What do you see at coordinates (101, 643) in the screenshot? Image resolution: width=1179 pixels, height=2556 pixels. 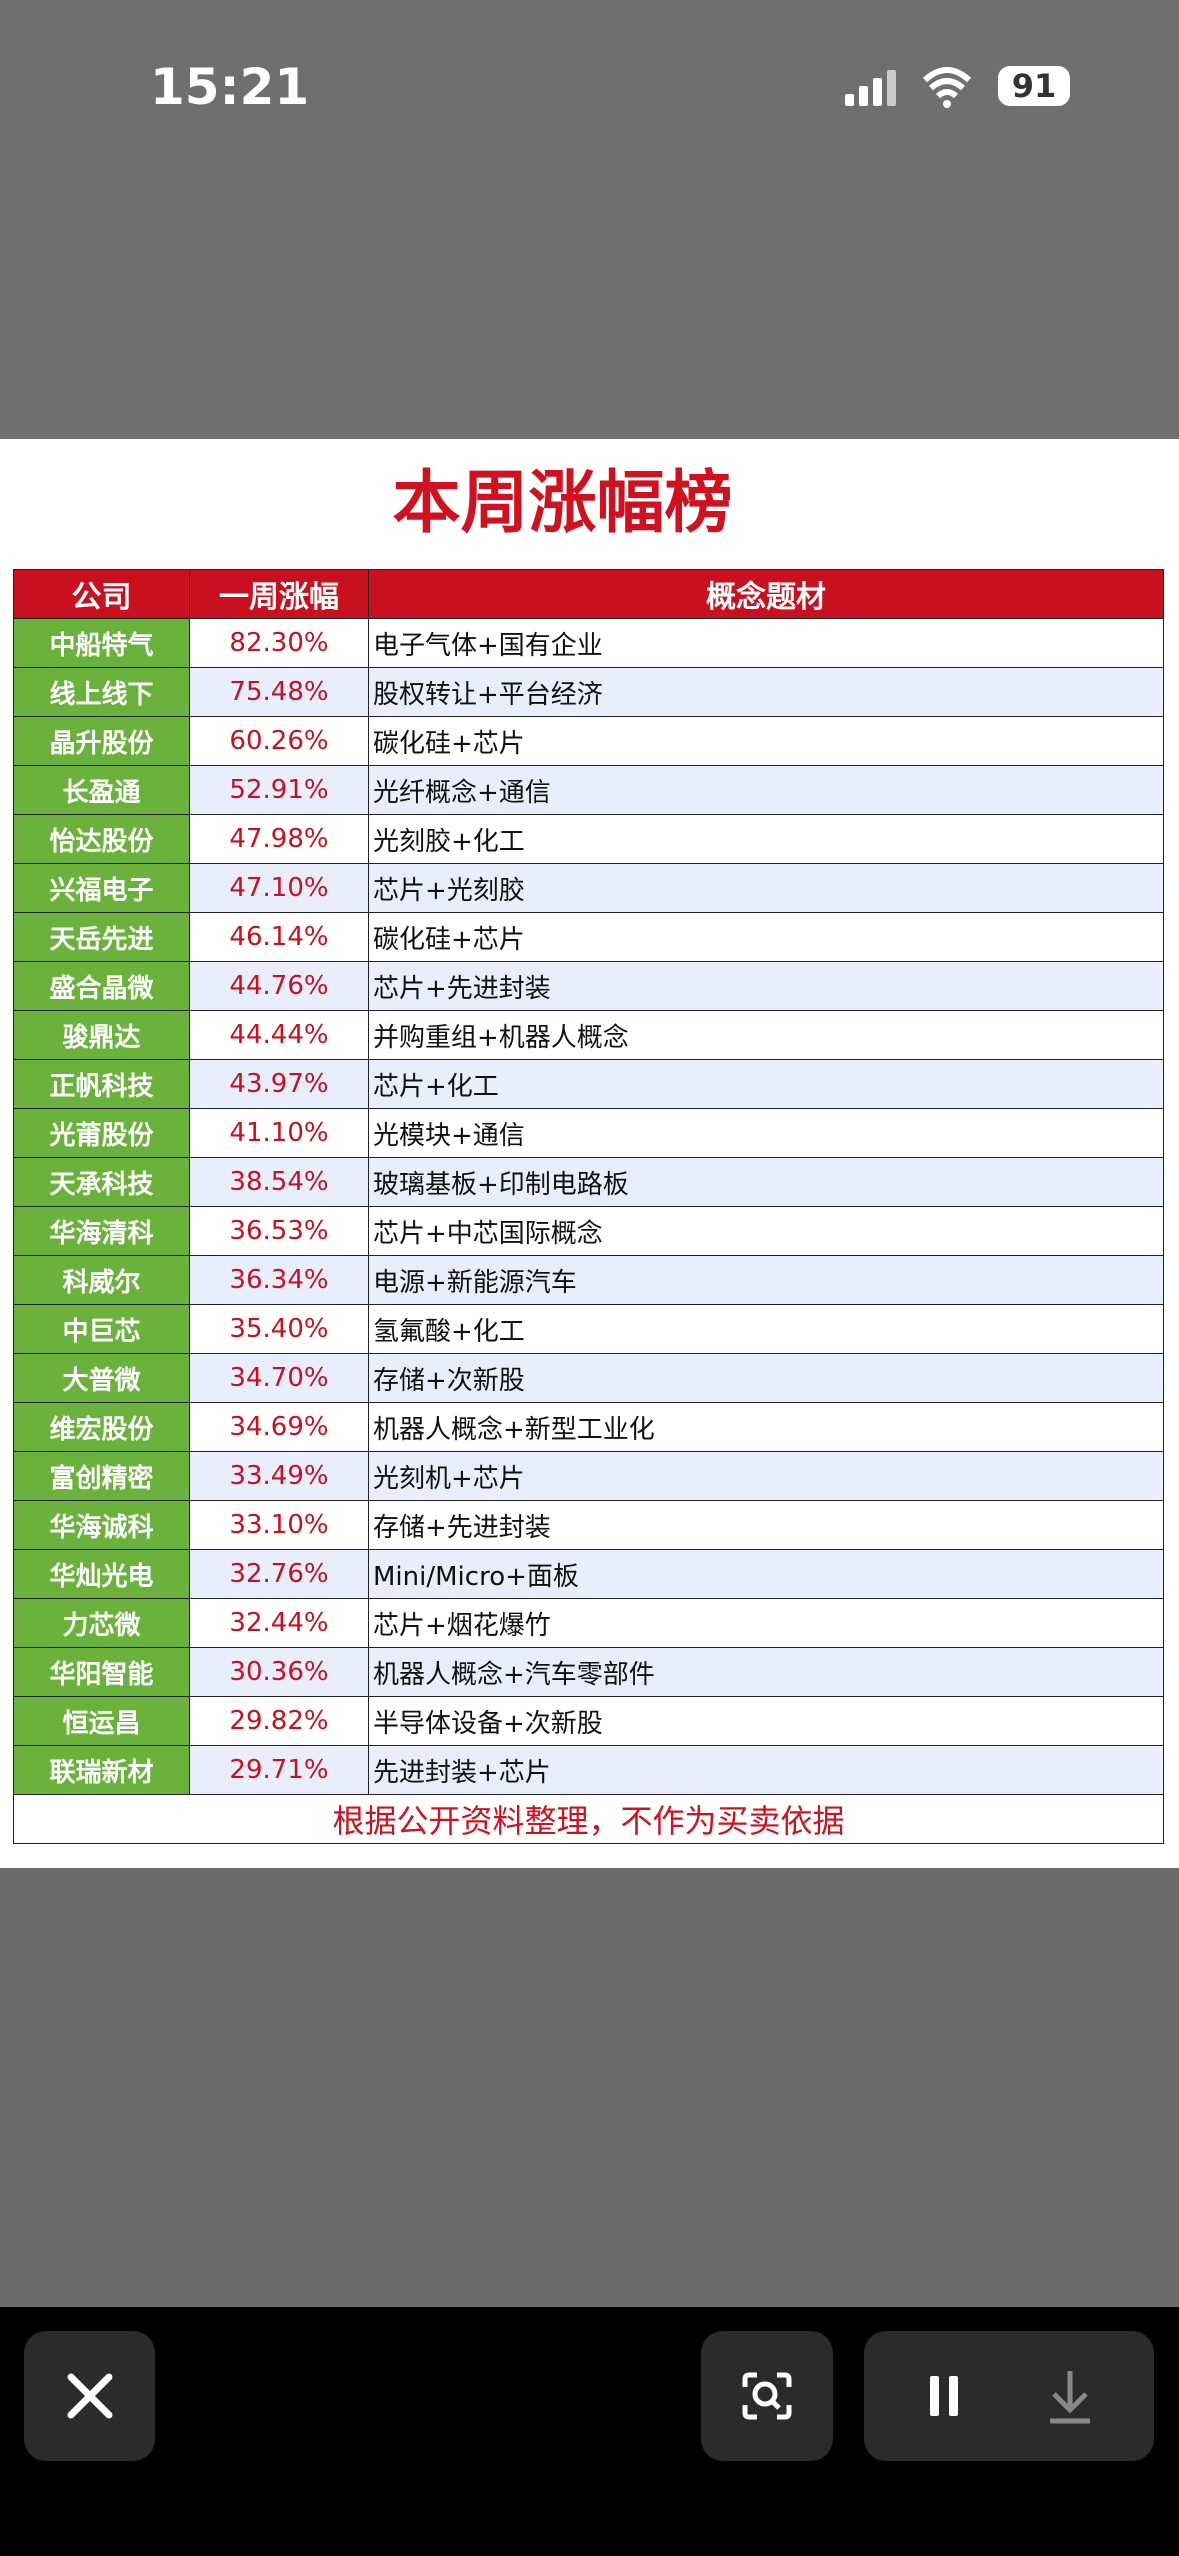 I see `company: 中船特气` at bounding box center [101, 643].